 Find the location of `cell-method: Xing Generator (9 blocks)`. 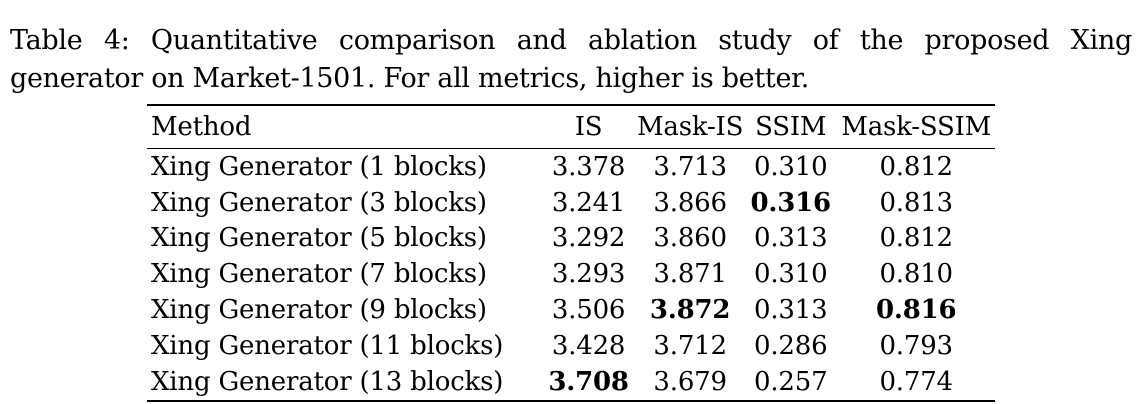

cell-method: Xing Generator (9 blocks) is located at coordinates (319, 310).